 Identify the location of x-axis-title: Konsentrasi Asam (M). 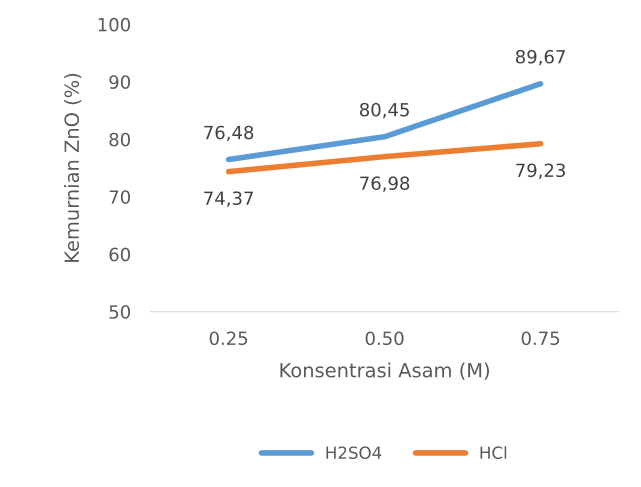
(384, 371).